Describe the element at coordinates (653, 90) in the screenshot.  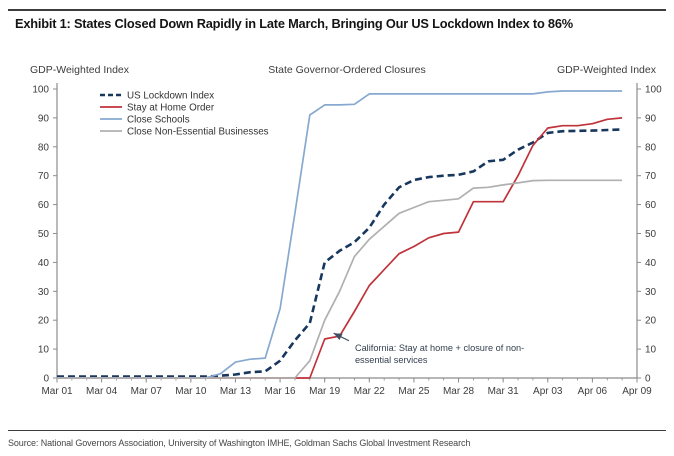
I see `y-tick-label-right: 100` at that location.